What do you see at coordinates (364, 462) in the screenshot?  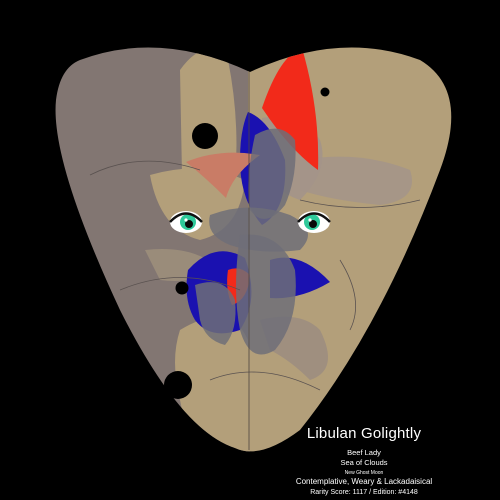 I see `trait-line-2: Sea of Clouds` at bounding box center [364, 462].